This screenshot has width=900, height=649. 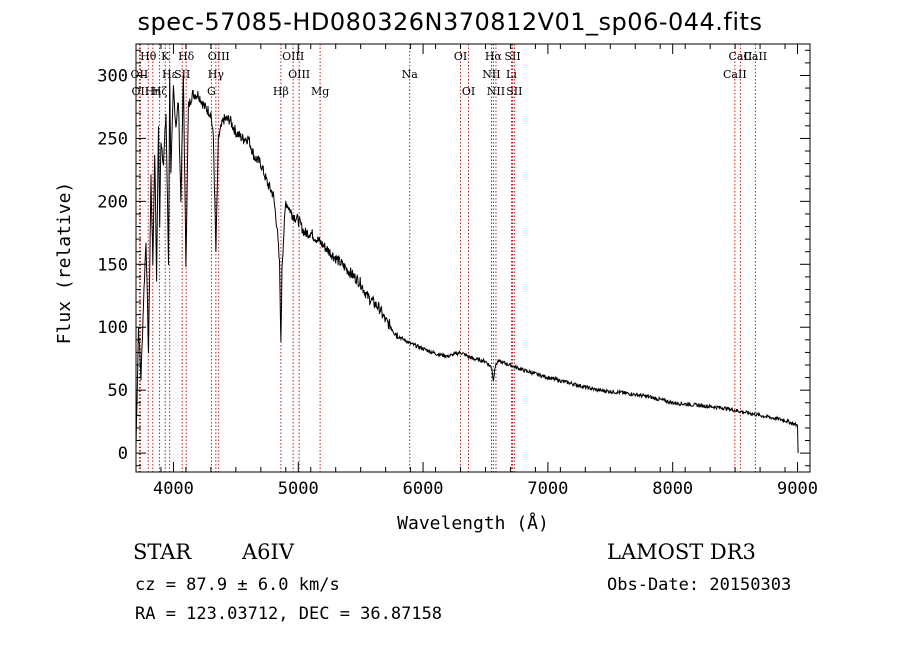 I want to click on x-tick-label: 9000, so click(x=797, y=489).